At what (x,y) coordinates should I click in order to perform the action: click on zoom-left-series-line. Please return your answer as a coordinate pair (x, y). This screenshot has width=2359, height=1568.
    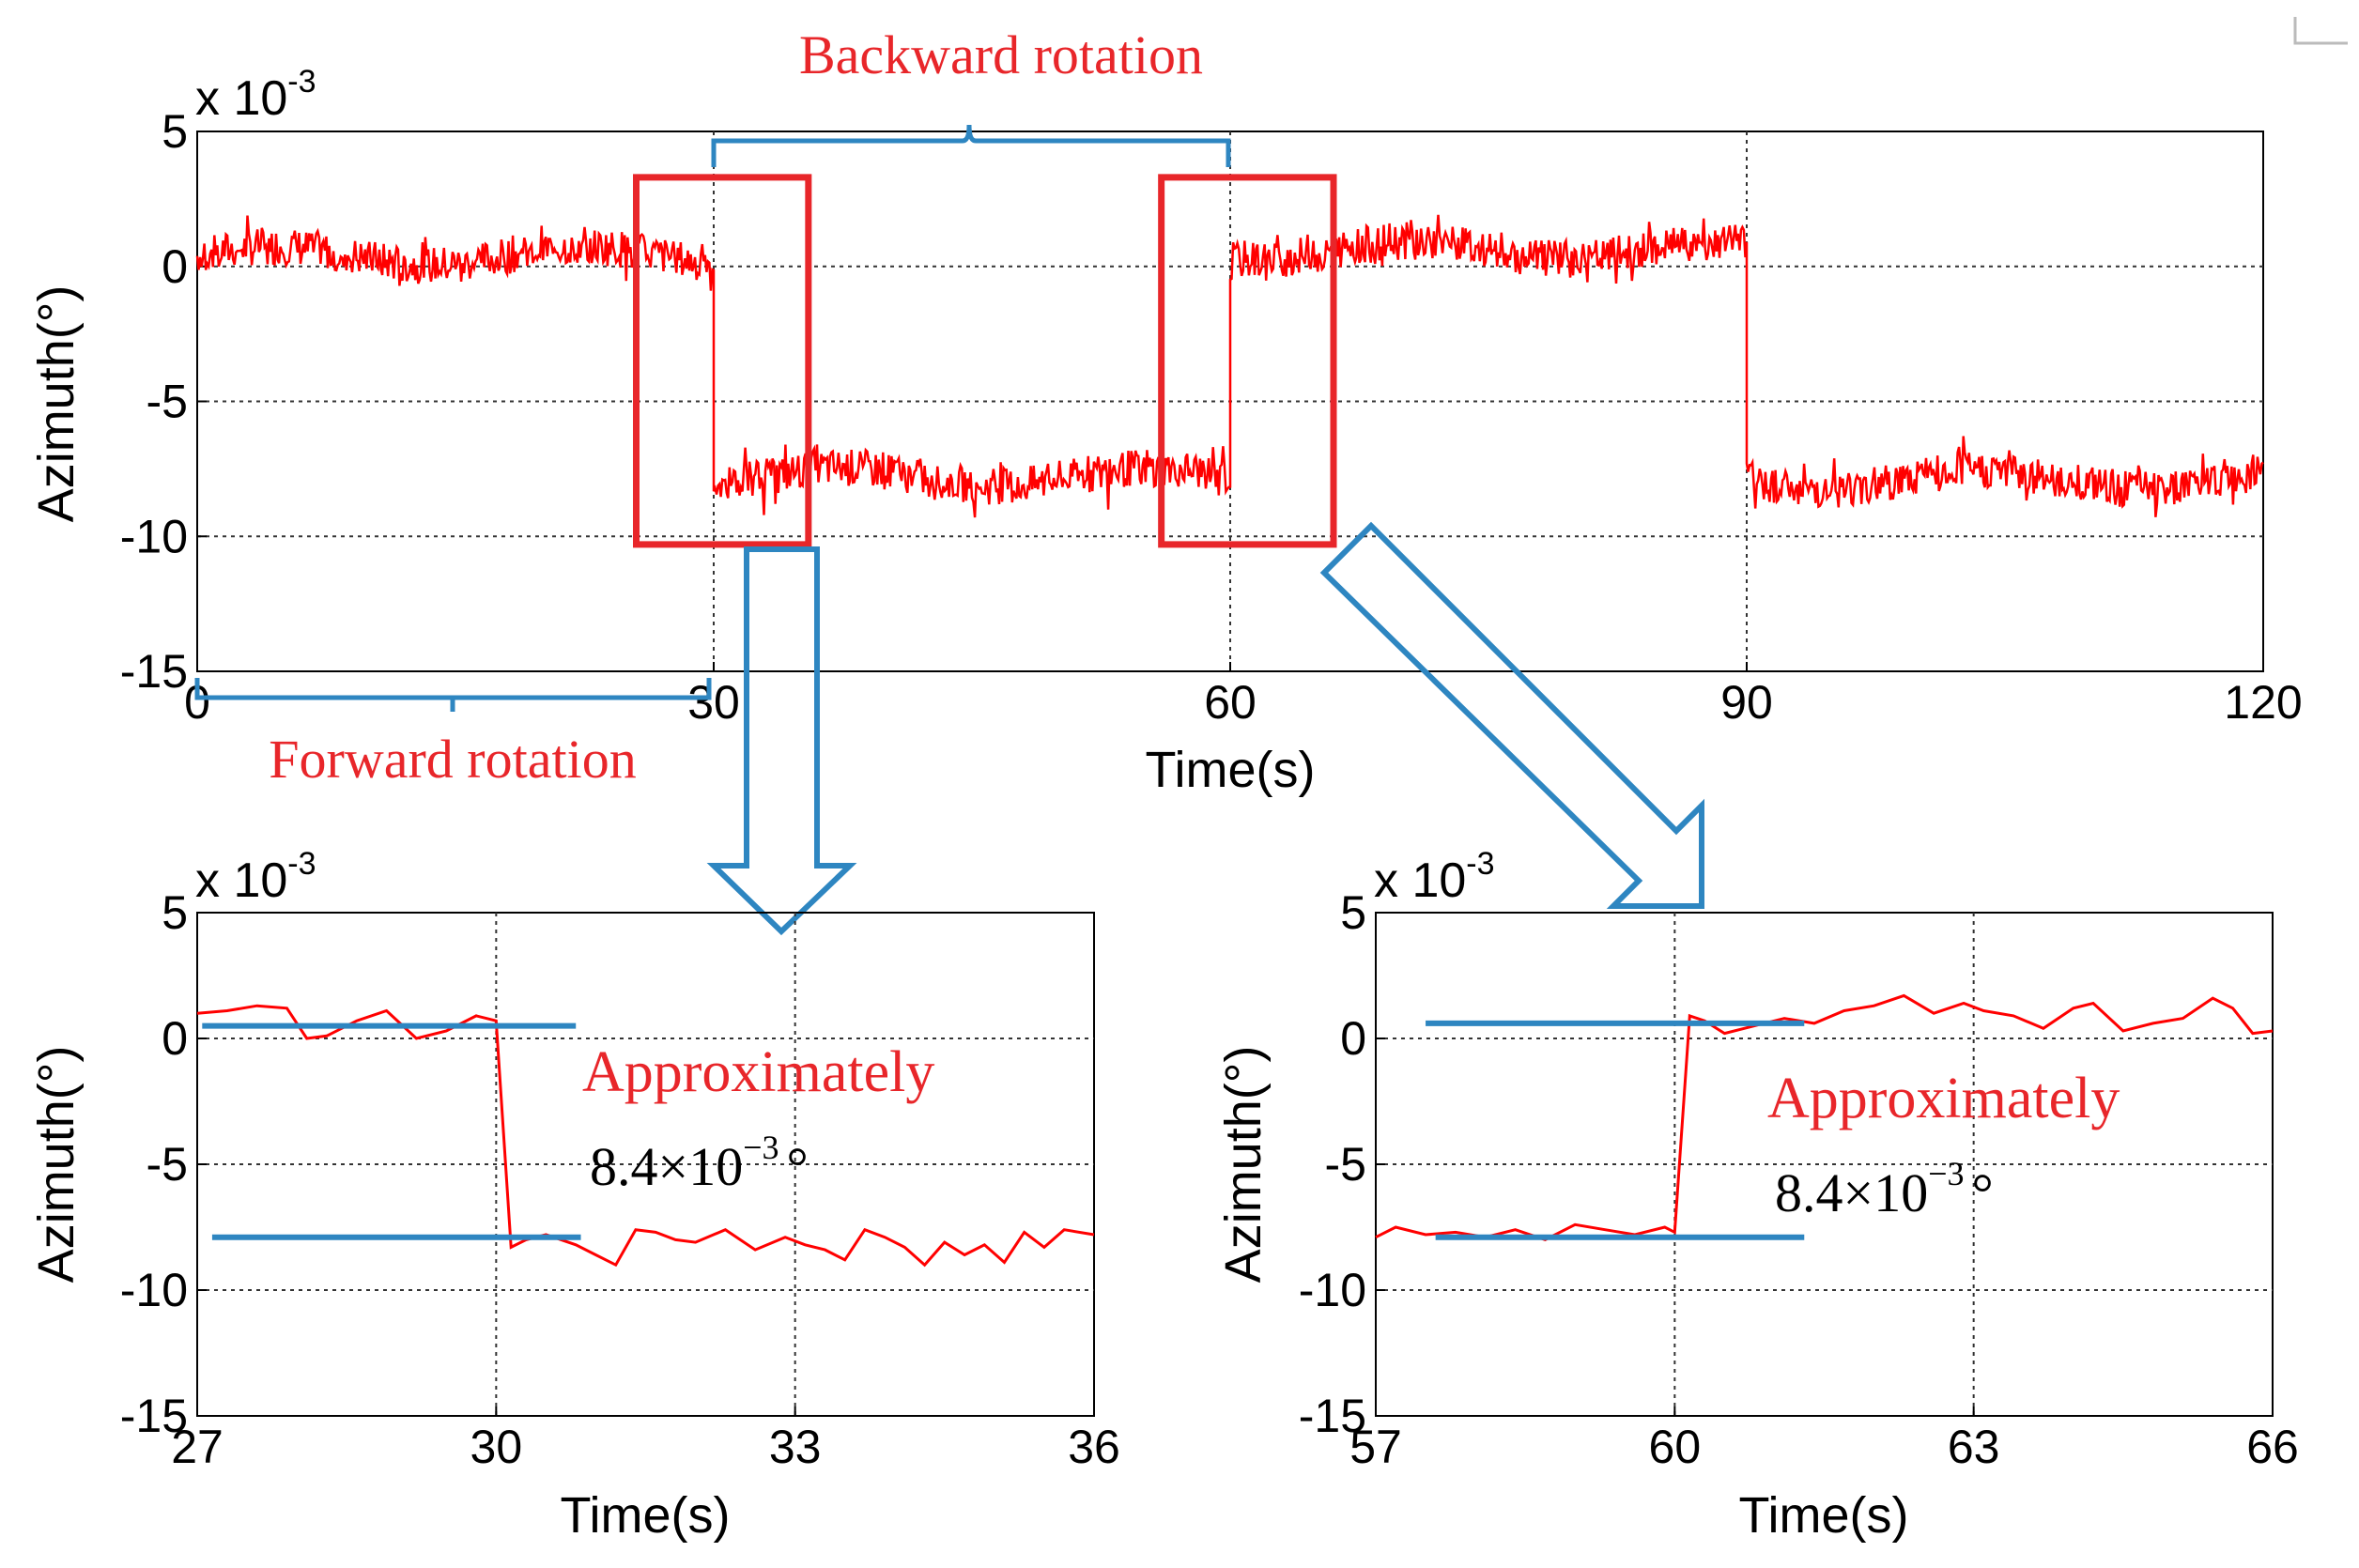
    Looking at the image, I should click on (645, 1136).